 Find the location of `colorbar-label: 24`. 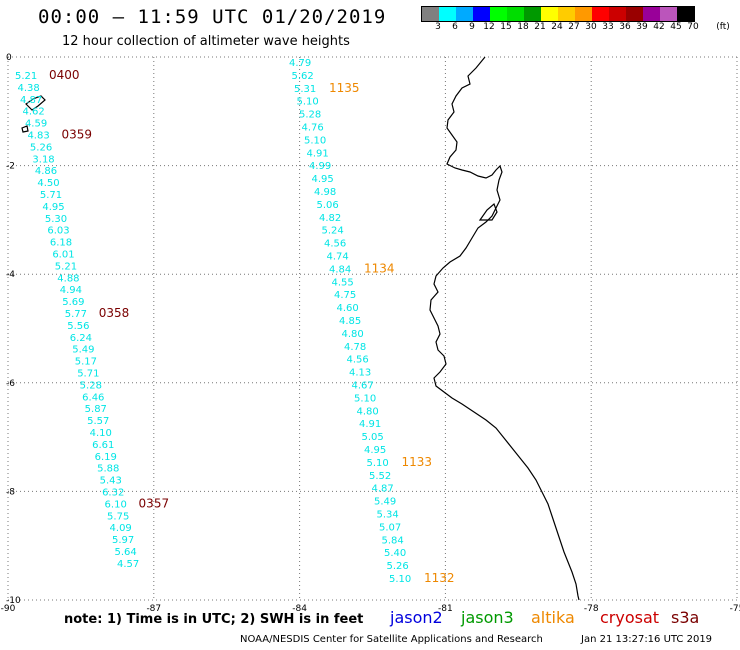

colorbar-label: 24 is located at coordinates (557, 27).